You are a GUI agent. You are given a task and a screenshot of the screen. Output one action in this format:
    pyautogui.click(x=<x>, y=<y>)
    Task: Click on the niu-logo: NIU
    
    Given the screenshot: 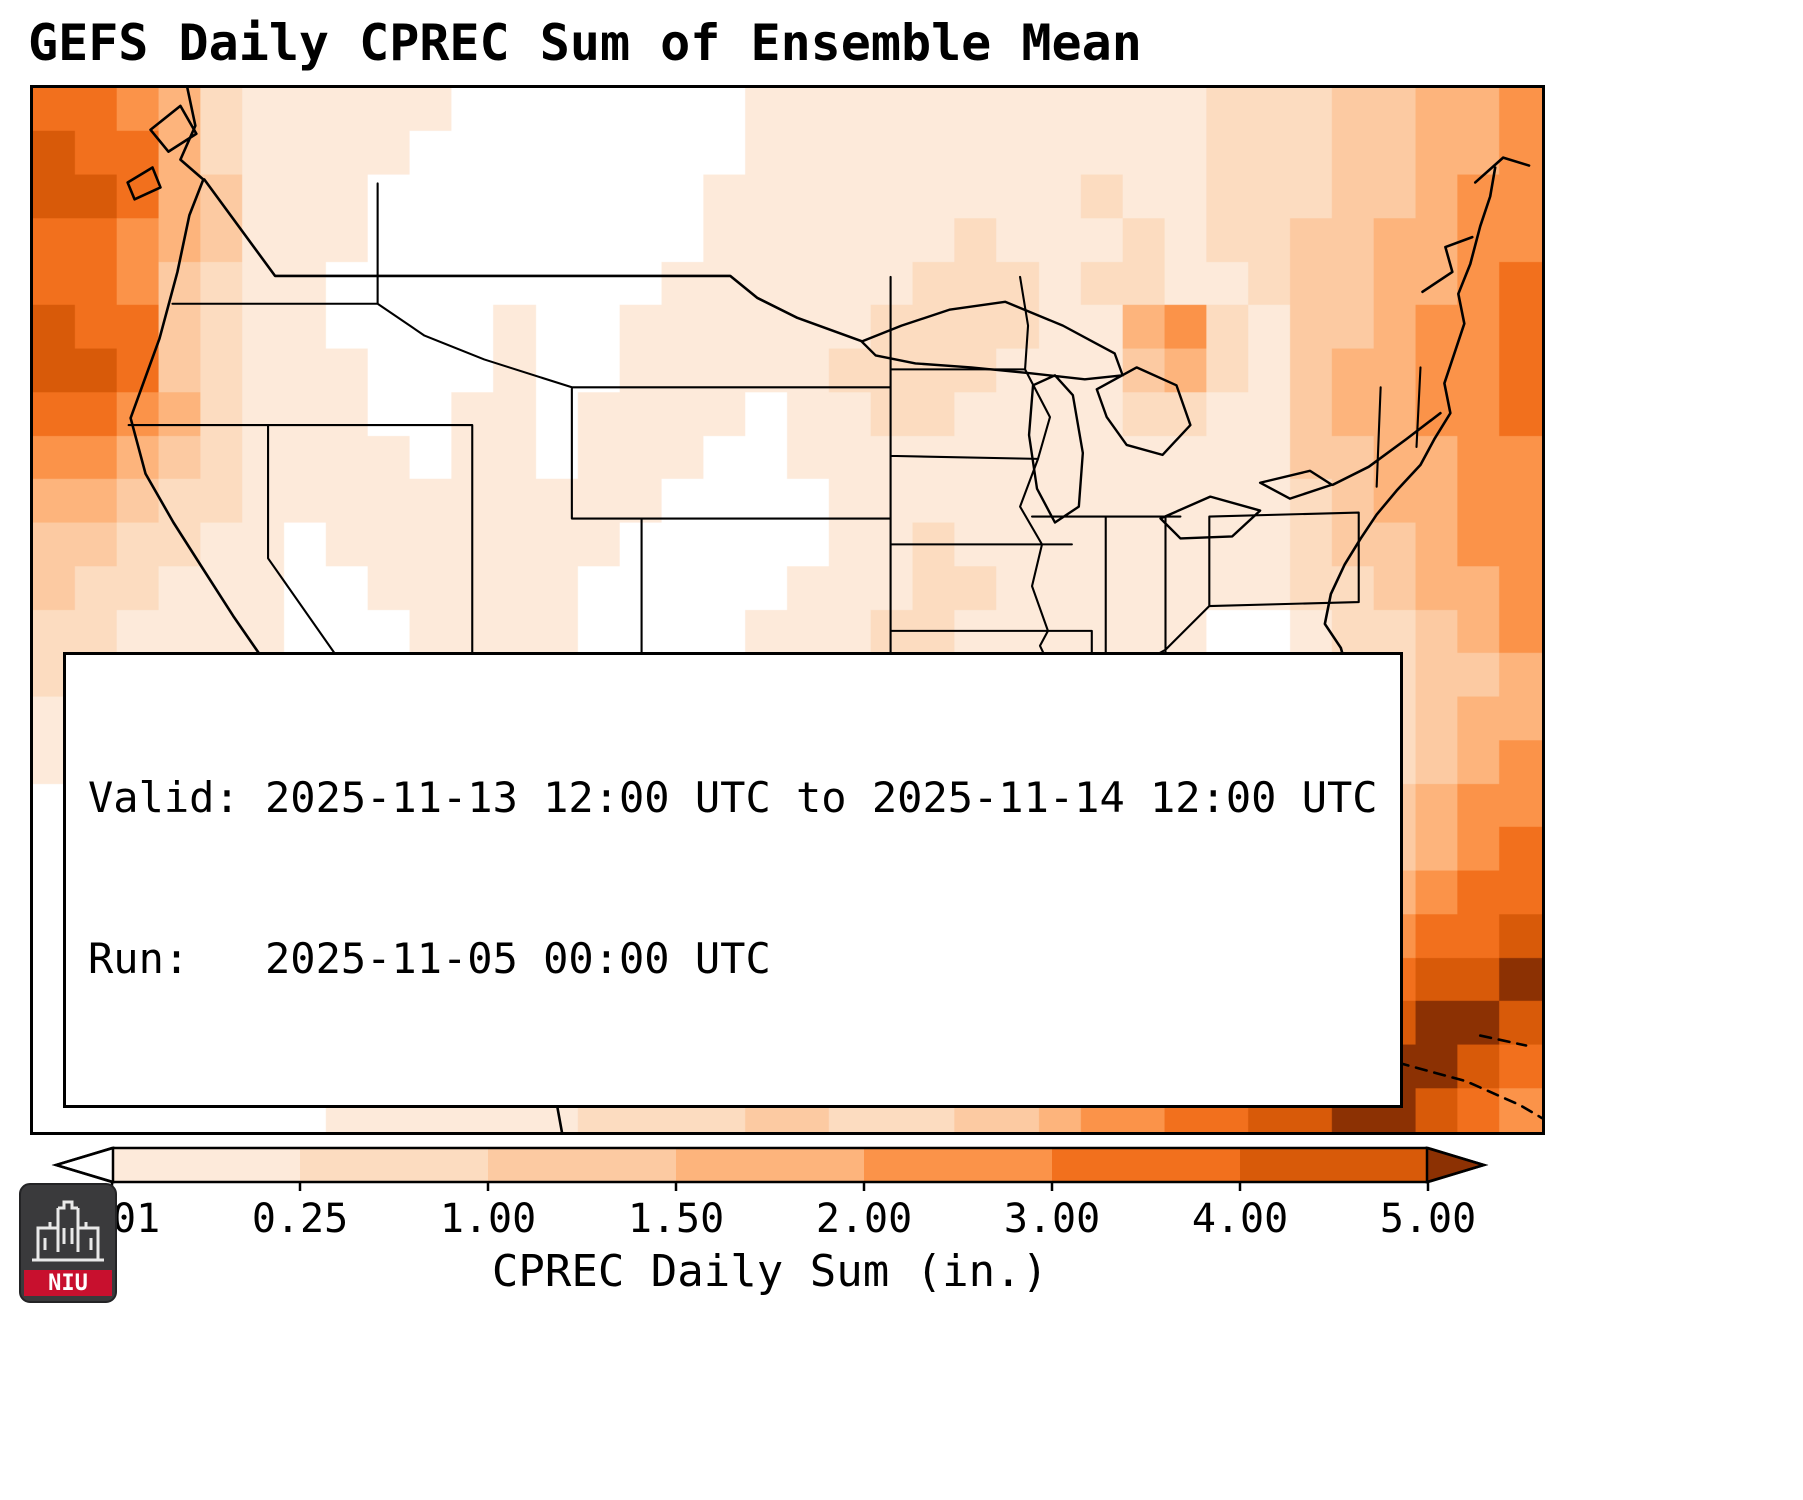 What is the action you would take?
    pyautogui.click(x=68, y=1243)
    